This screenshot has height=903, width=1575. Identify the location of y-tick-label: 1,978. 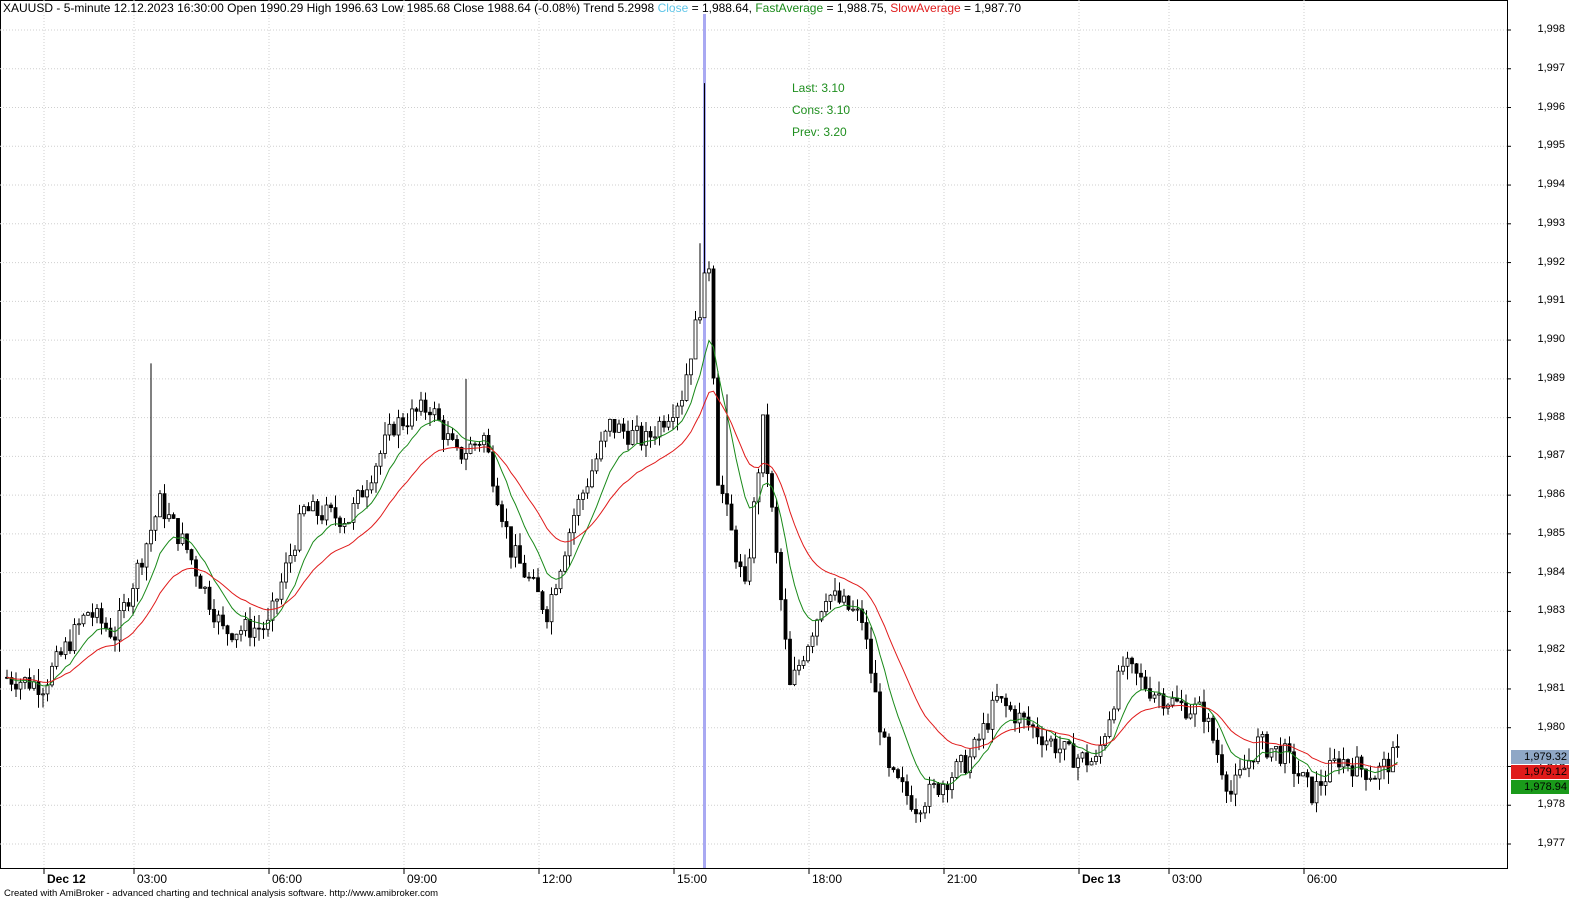
(1551, 804).